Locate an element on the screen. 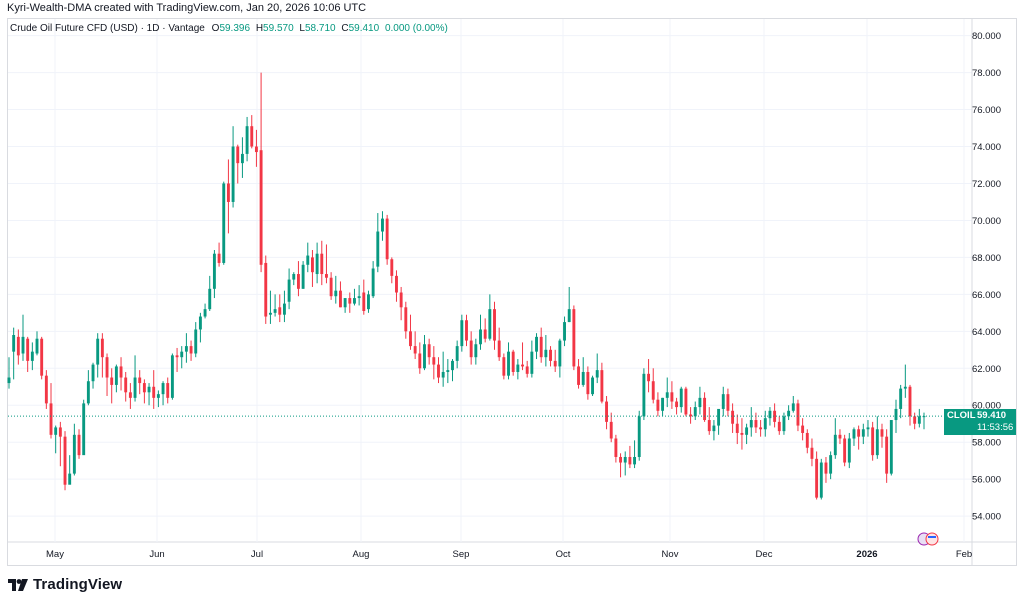 Image resolution: width=1023 pixels, height=606 pixels. y-tick-label: 78.000 is located at coordinates (986, 73).